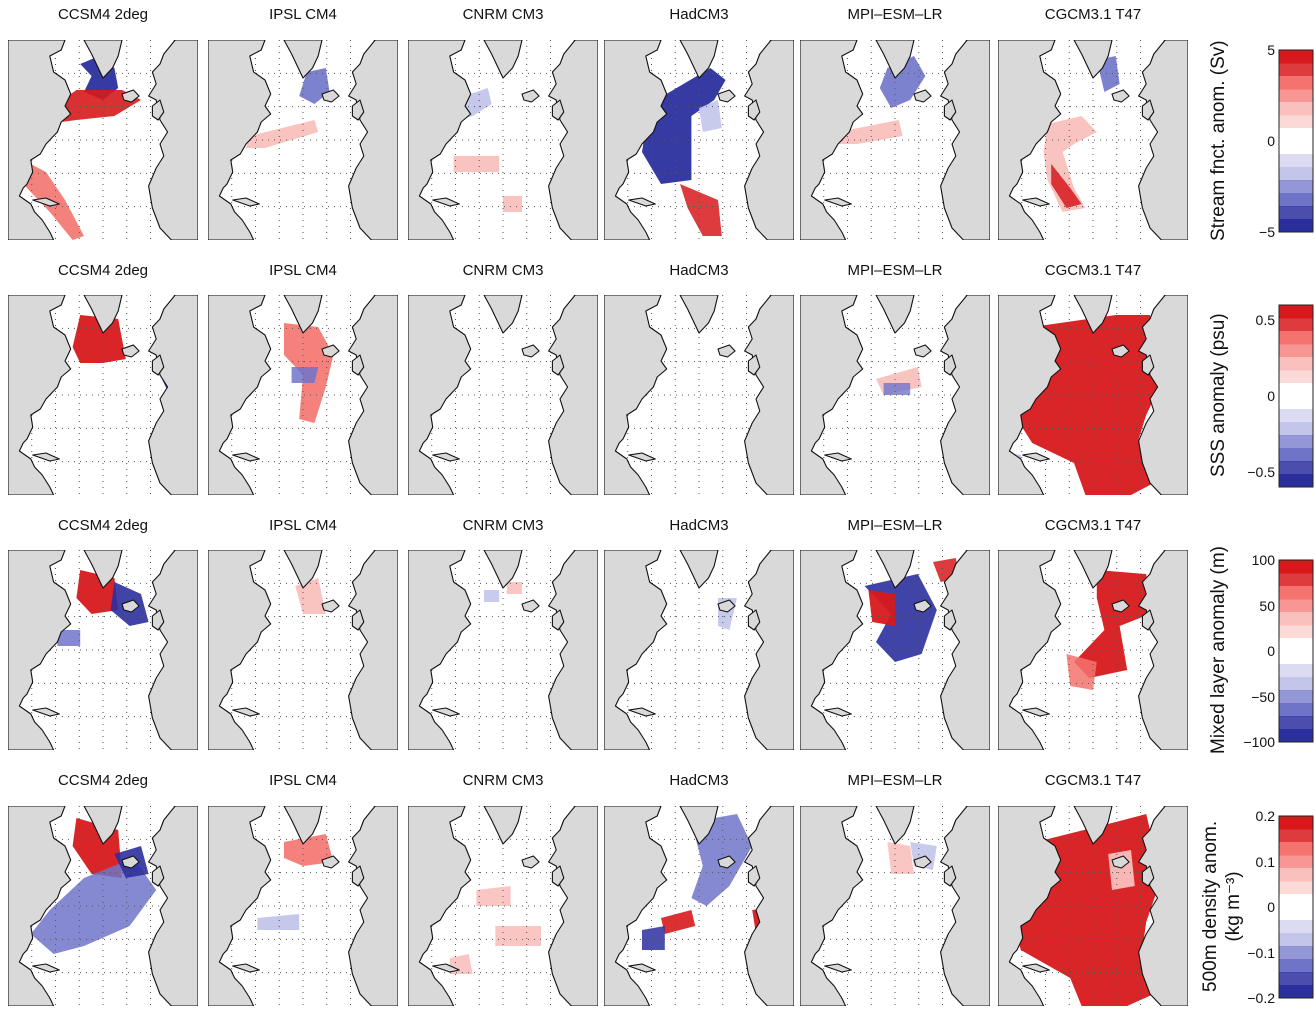  What do you see at coordinates (1263, 696) in the screenshot?
I see `colorbar-tick-label: −50` at bounding box center [1263, 696].